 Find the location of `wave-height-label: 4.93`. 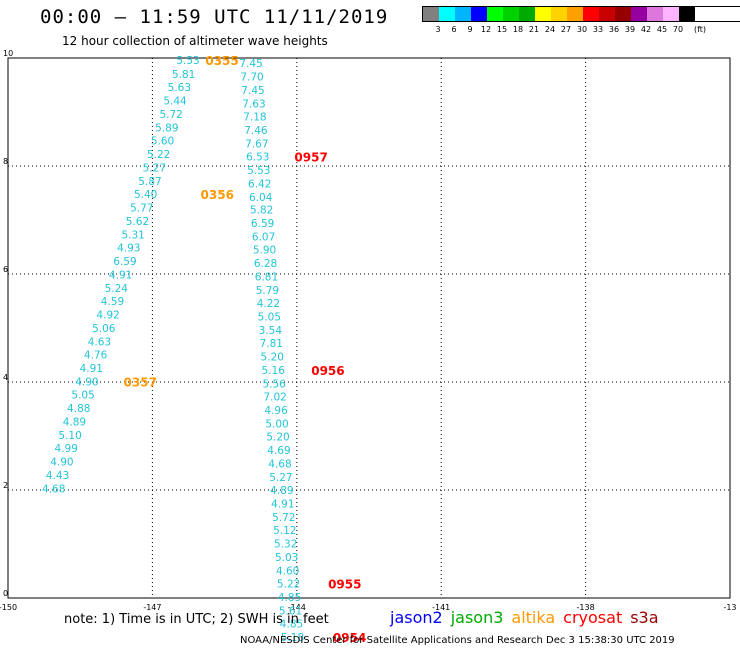

wave-height-label: 4.93 is located at coordinates (128, 249).